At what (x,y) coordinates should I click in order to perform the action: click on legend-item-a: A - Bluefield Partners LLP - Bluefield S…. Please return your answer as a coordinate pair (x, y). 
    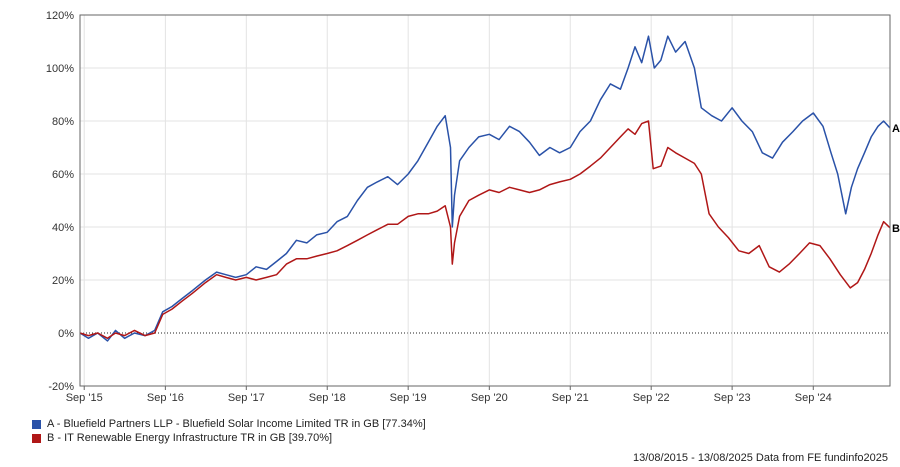
    Looking at the image, I should click on (229, 424).